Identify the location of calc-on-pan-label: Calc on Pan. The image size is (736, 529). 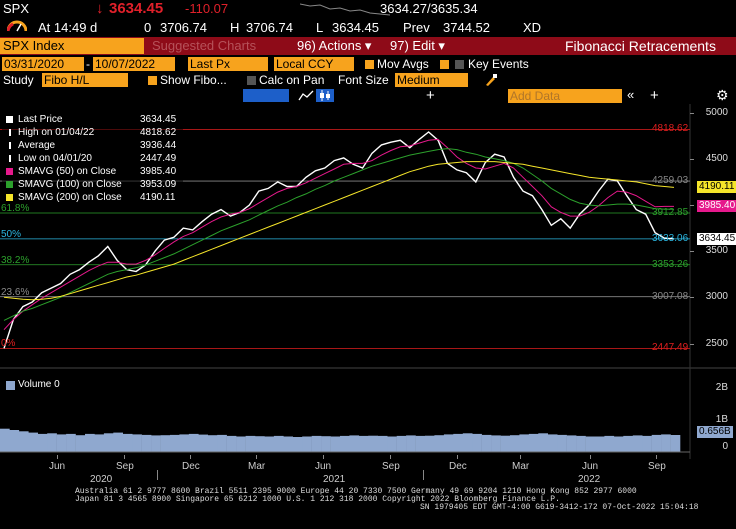
(292, 80).